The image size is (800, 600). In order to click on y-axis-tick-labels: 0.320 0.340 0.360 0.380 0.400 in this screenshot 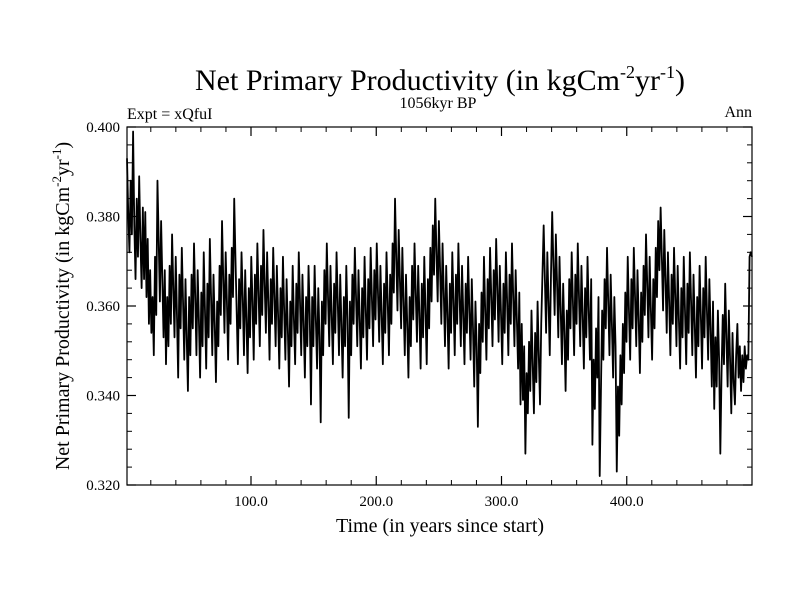, I will do `click(103, 307)`.